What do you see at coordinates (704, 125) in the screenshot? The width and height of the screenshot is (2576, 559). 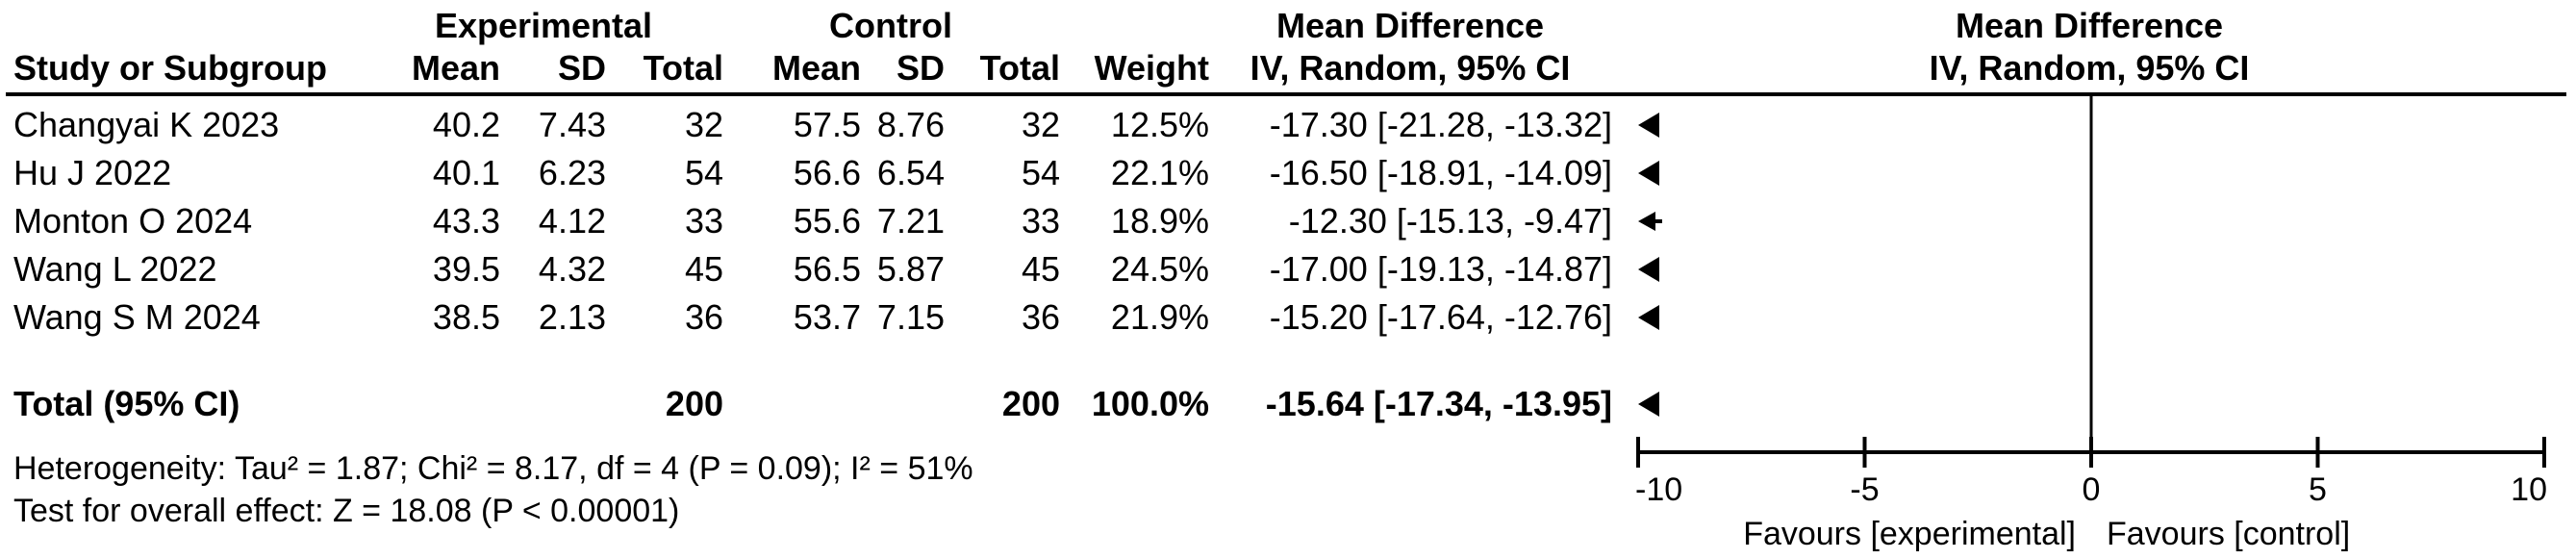 I see `cell-exp-total: 32` at bounding box center [704, 125].